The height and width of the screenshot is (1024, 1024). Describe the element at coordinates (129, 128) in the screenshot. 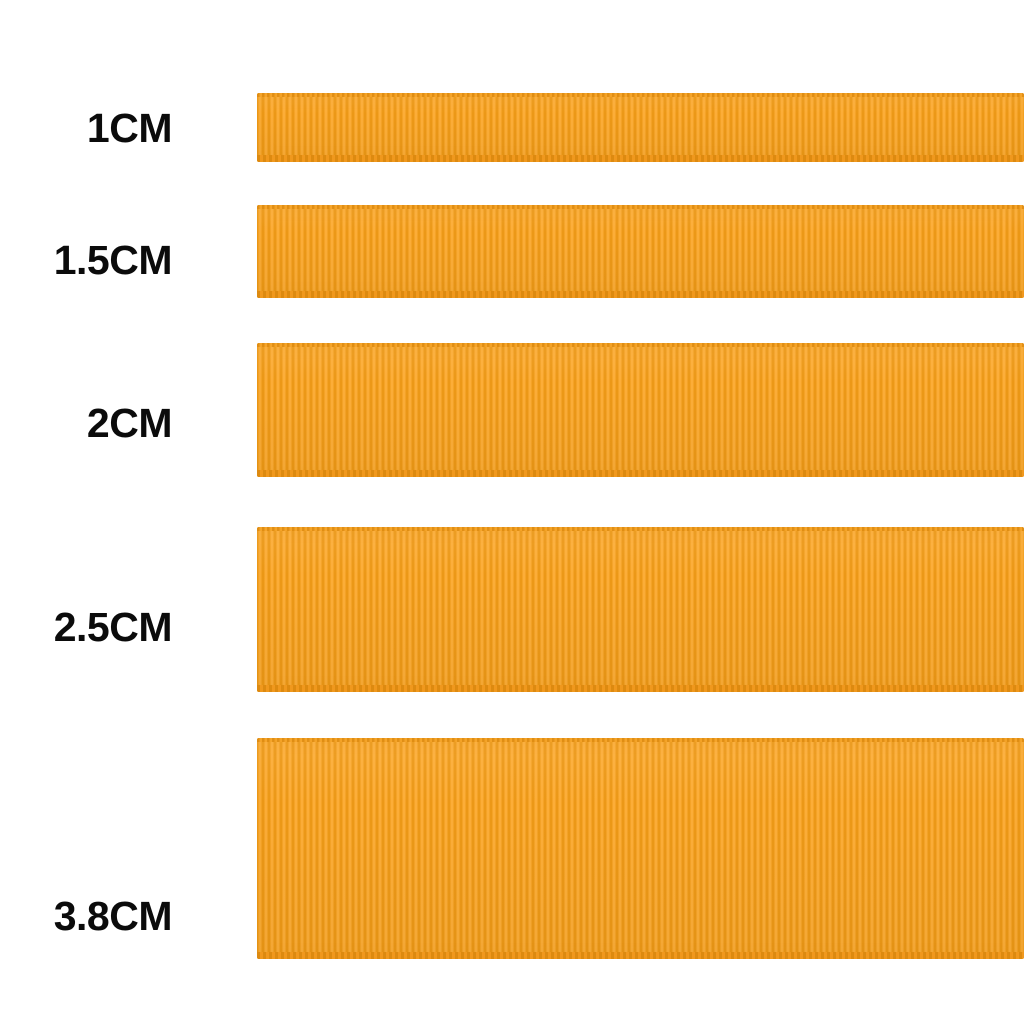

I see `size-label: 1CM` at that location.